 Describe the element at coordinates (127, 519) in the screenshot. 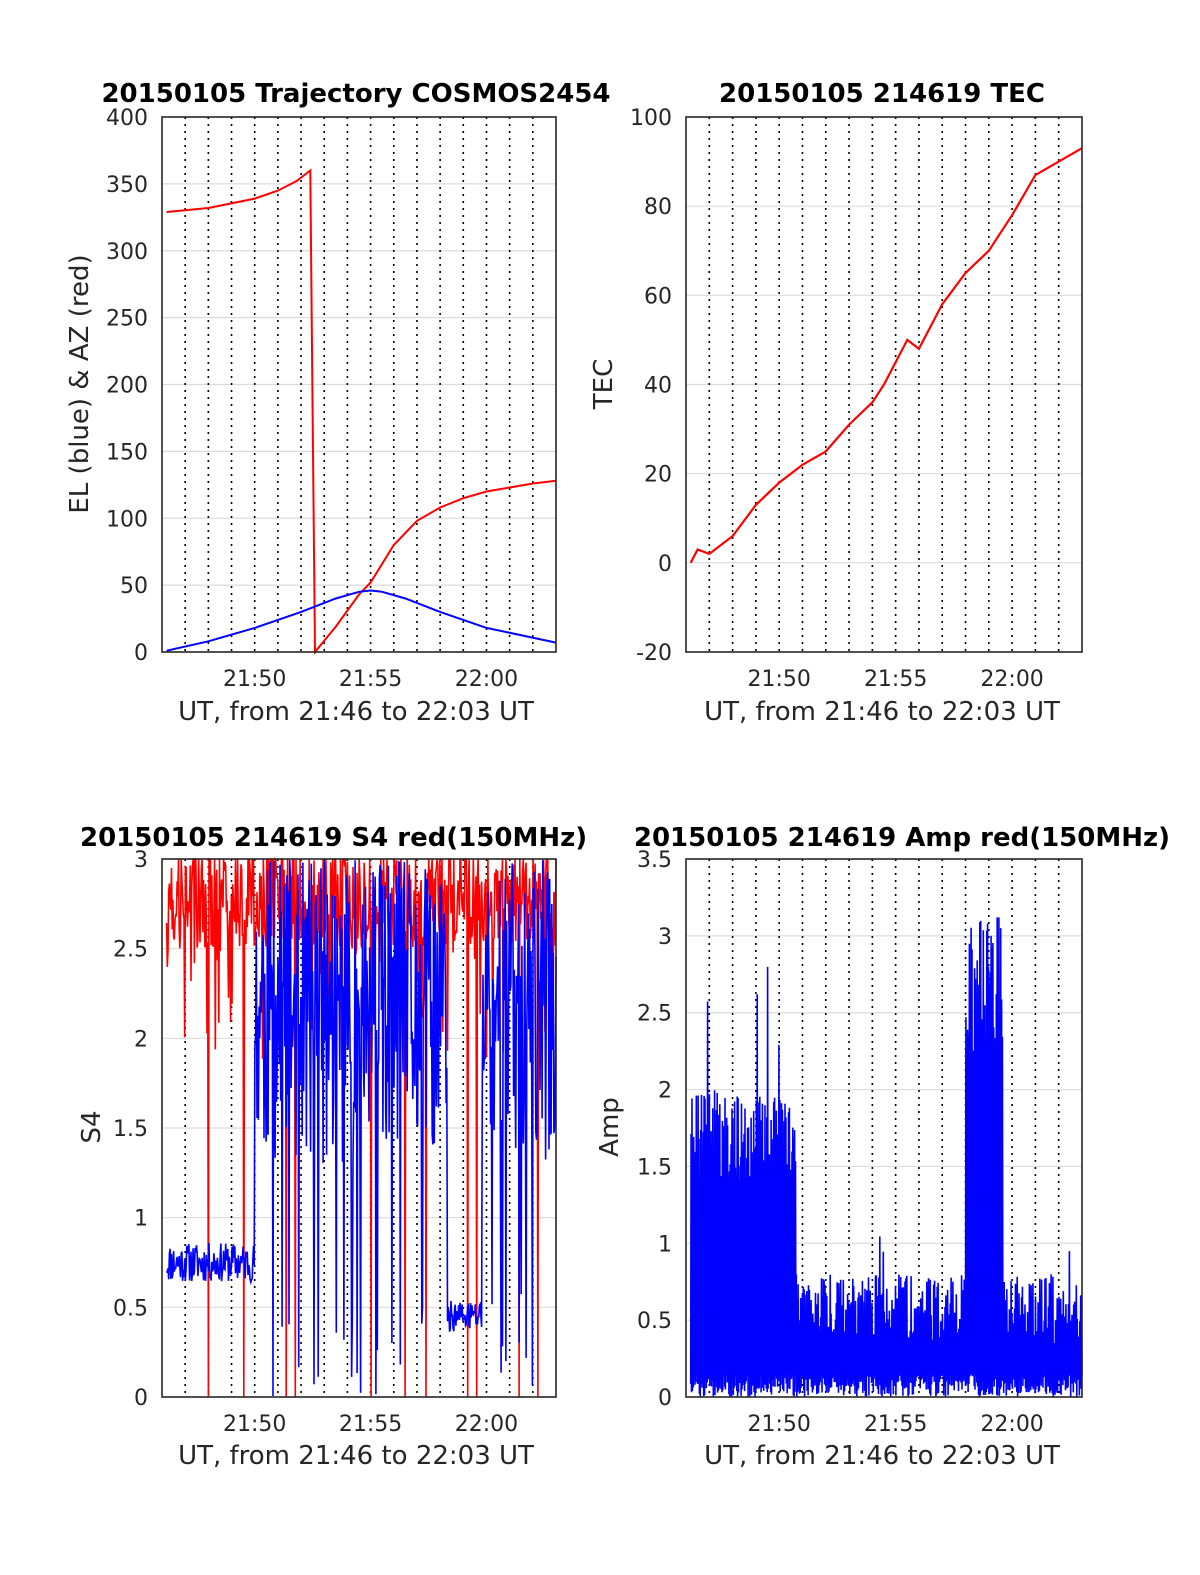

I see `trajectory-y-tick-label: 100` at that location.